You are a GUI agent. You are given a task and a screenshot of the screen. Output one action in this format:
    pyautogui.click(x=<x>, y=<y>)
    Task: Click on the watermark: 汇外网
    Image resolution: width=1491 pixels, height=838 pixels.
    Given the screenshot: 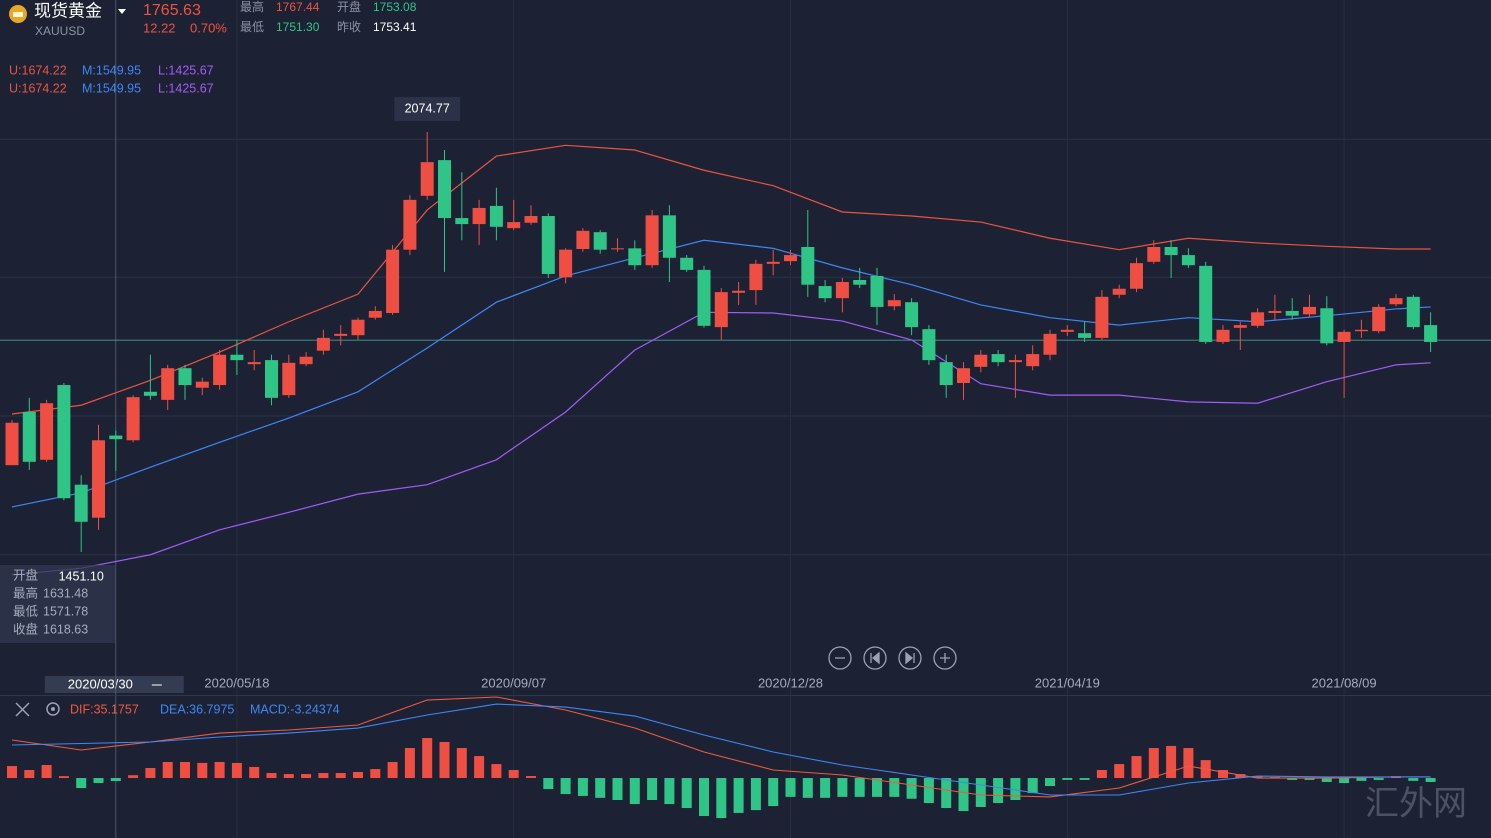 What is the action you would take?
    pyautogui.click(x=1416, y=804)
    